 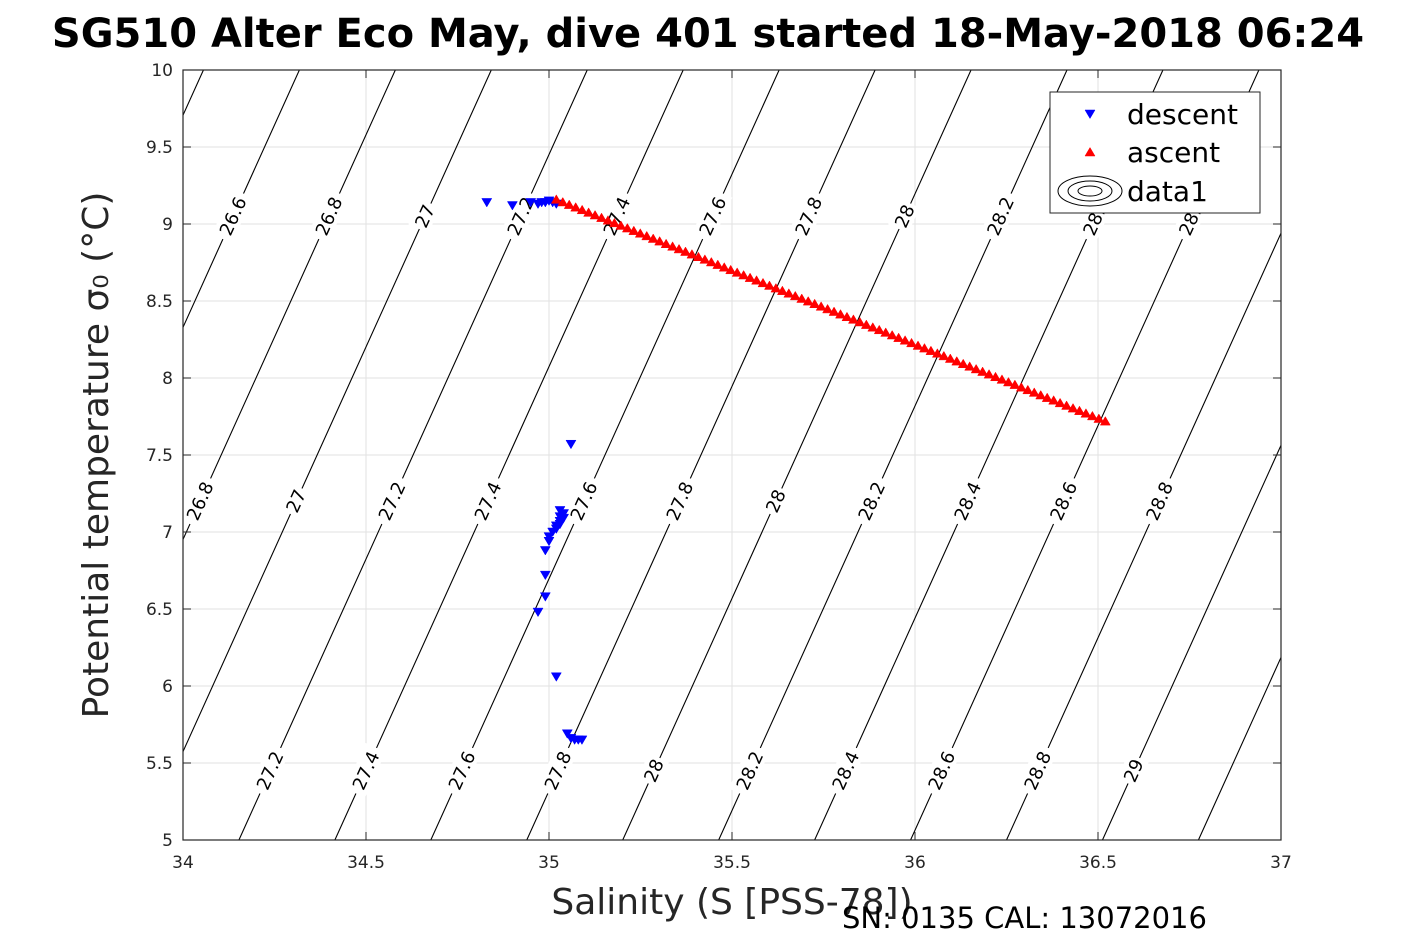 What do you see at coordinates (731, 902) in the screenshot?
I see `x-axis-label: Salinity (S [PSS-78])` at bounding box center [731, 902].